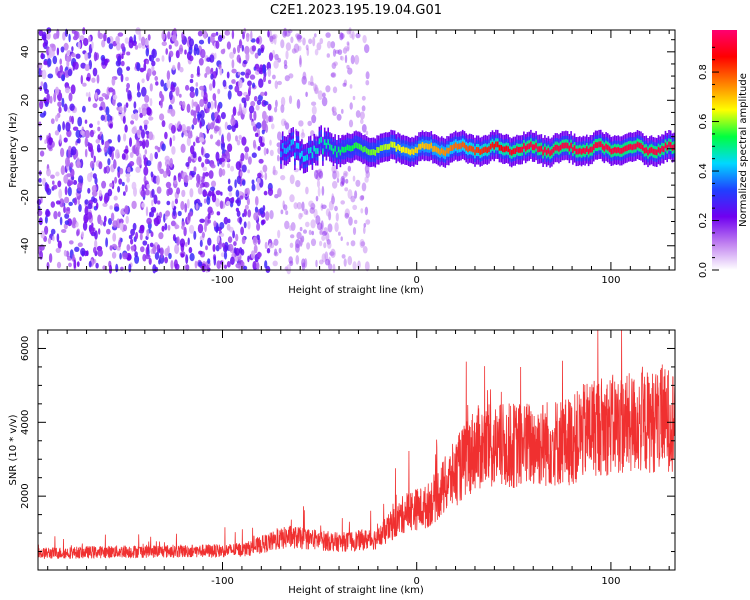 The width and height of the screenshot is (750, 600). I want to click on spectrogram-xtick-label: 0, so click(417, 280).